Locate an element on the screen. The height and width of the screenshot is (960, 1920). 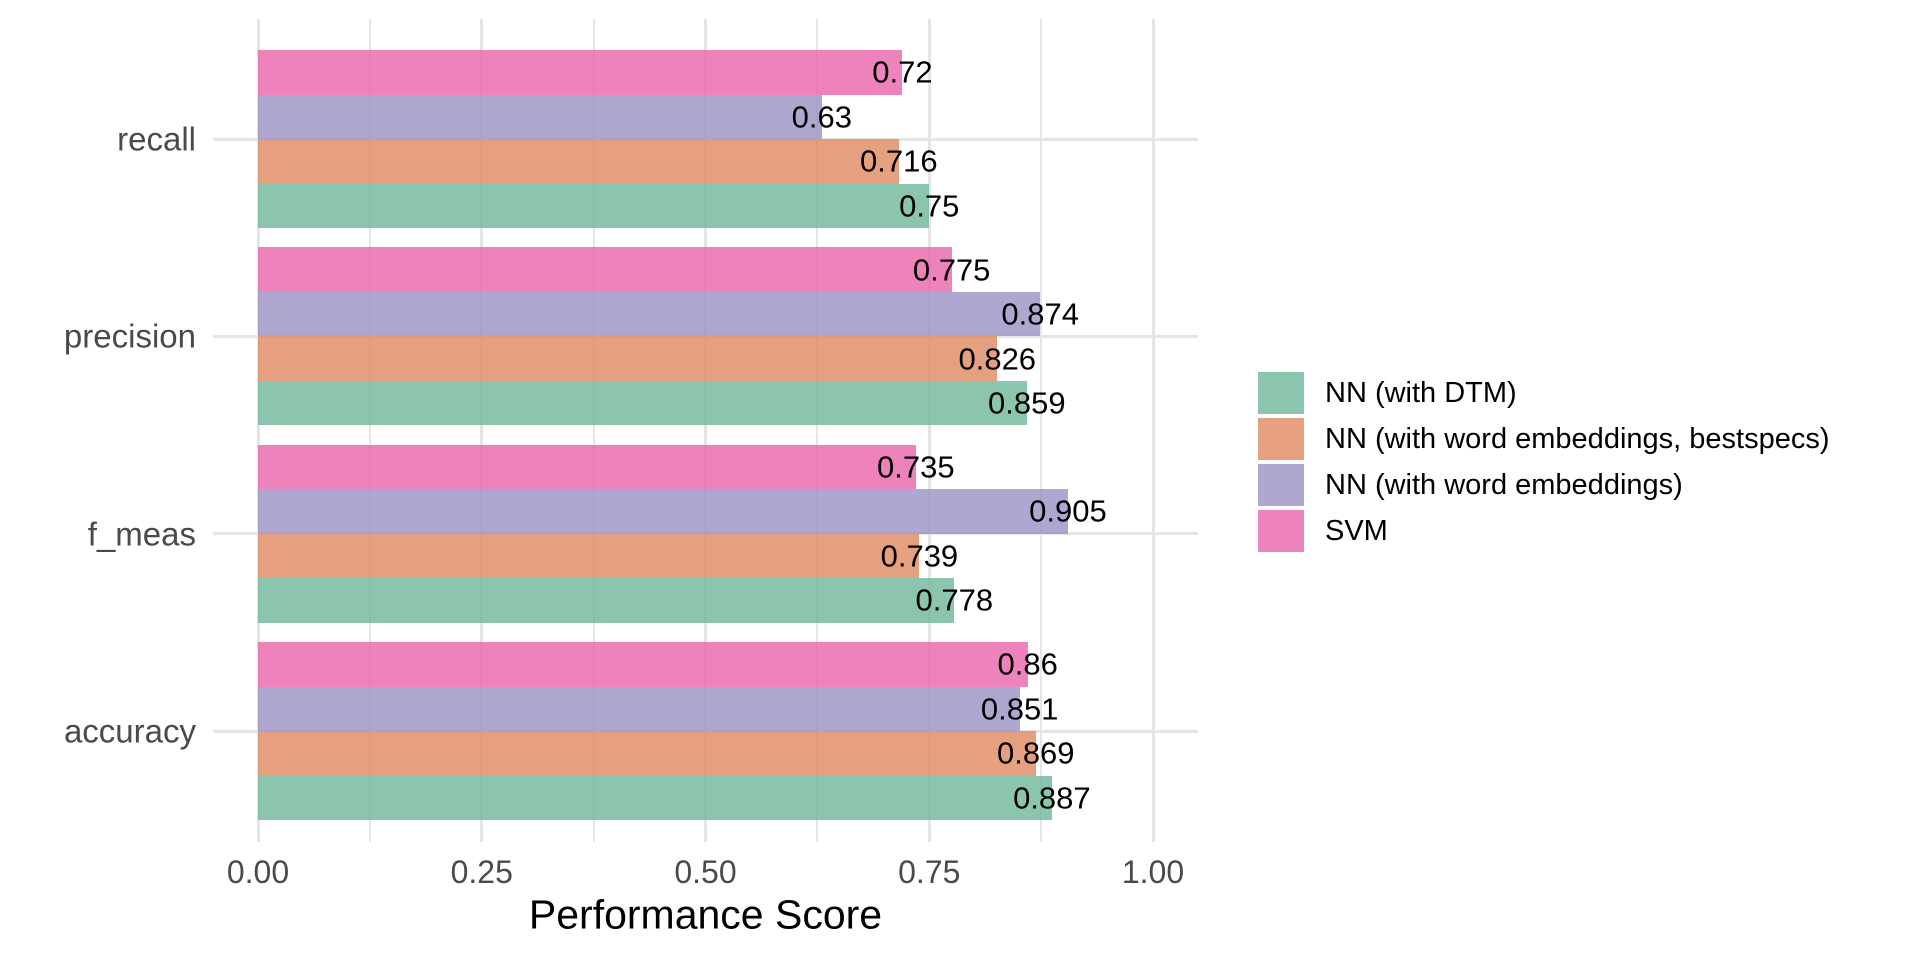
legend-item-0: NN (with DTM) is located at coordinates (1543, 393).